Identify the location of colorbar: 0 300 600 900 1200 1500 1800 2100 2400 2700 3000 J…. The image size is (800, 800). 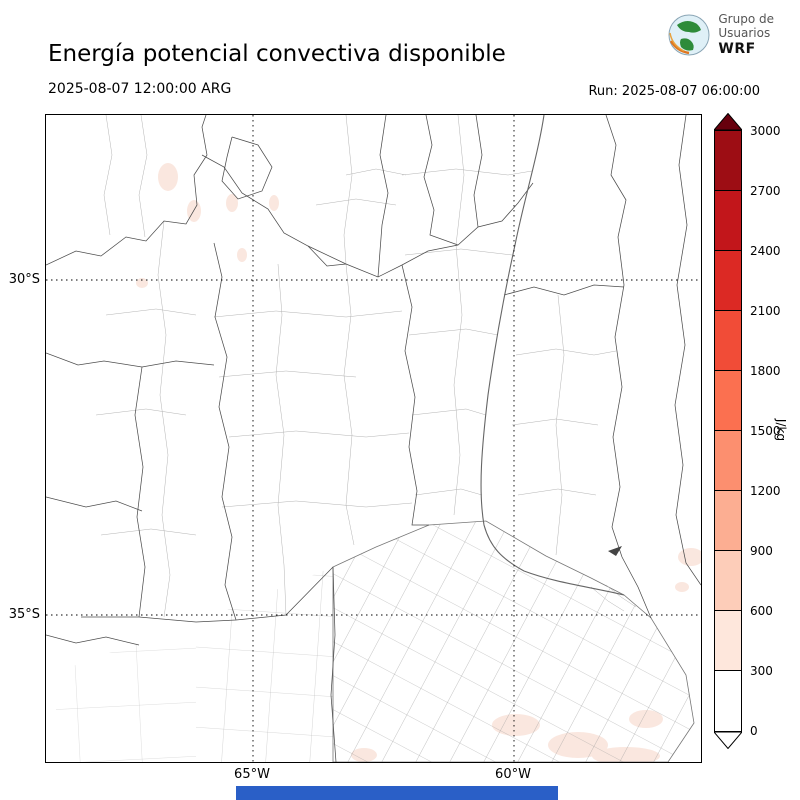
(757, 433).